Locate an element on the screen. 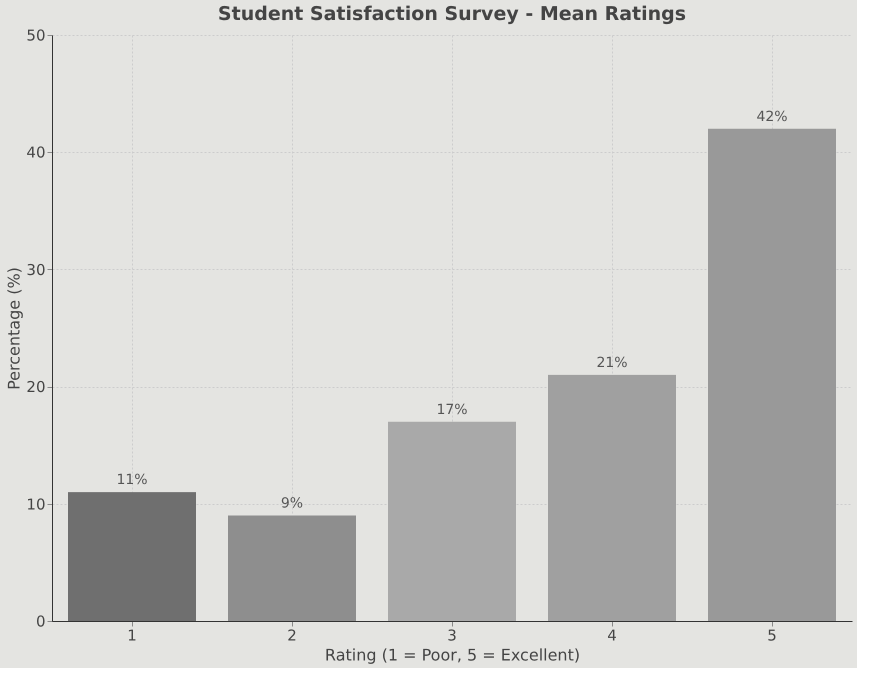 Image resolution: width=887 pixels, height=686 pixels. x-tick-label: 5 is located at coordinates (772, 635).